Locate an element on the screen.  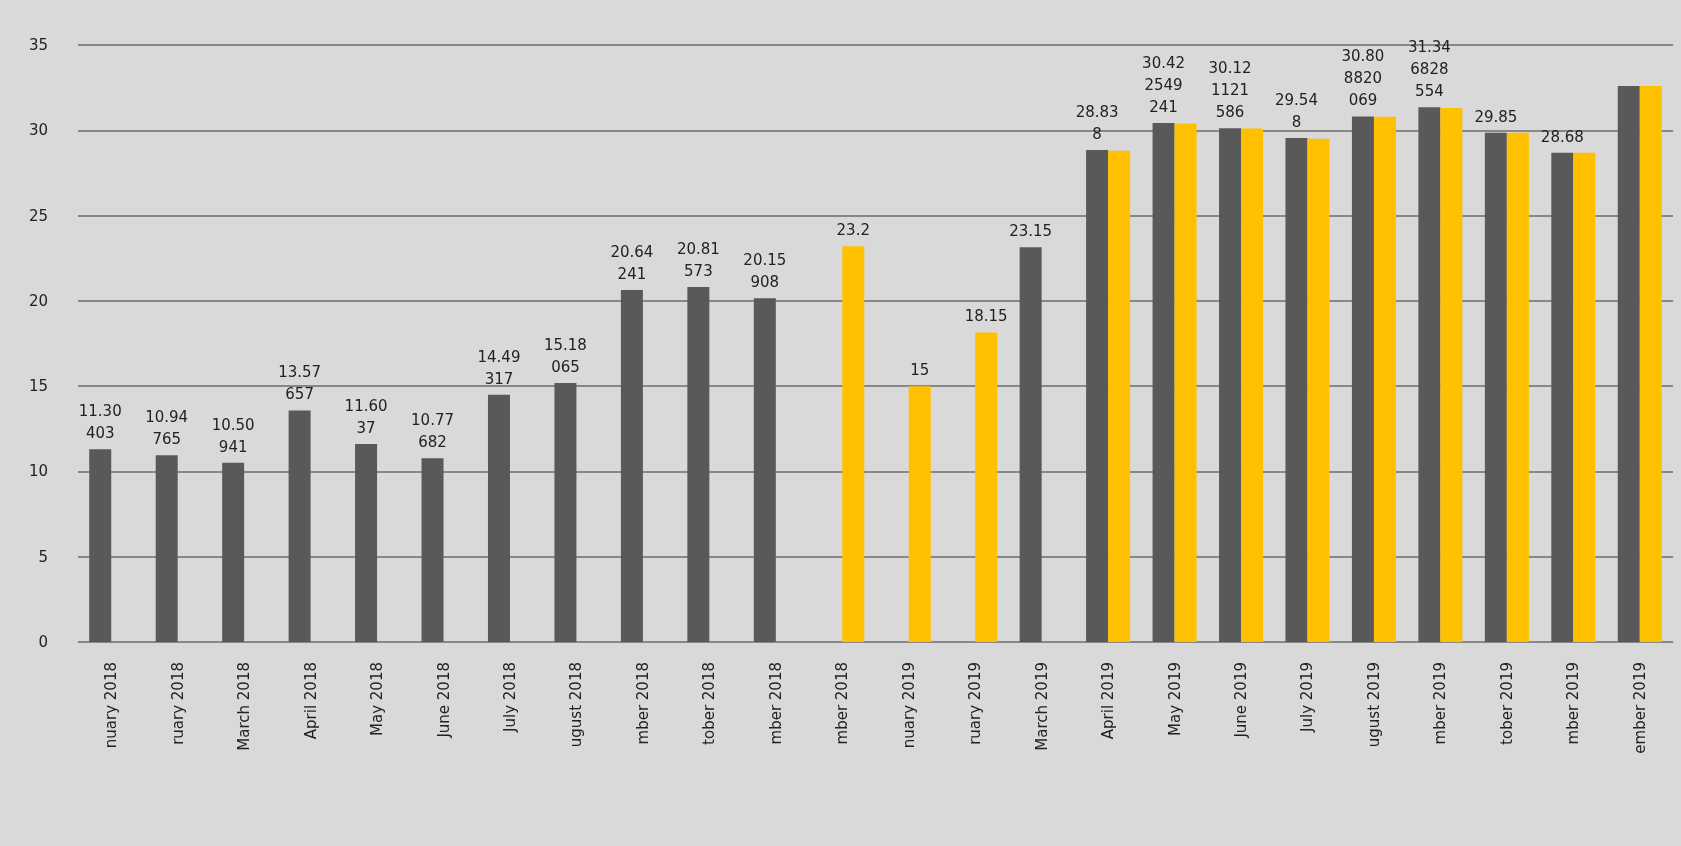
x-tick-label: May 2019 is located at coordinates (1174, 699).